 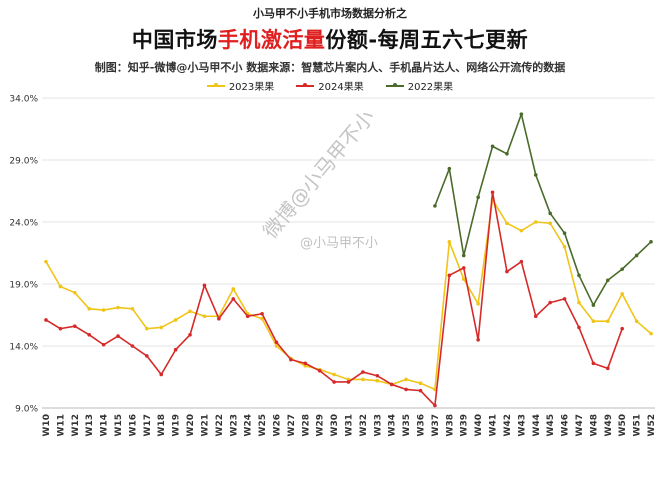 I want to click on x-tick-label: W16, so click(x=133, y=425).